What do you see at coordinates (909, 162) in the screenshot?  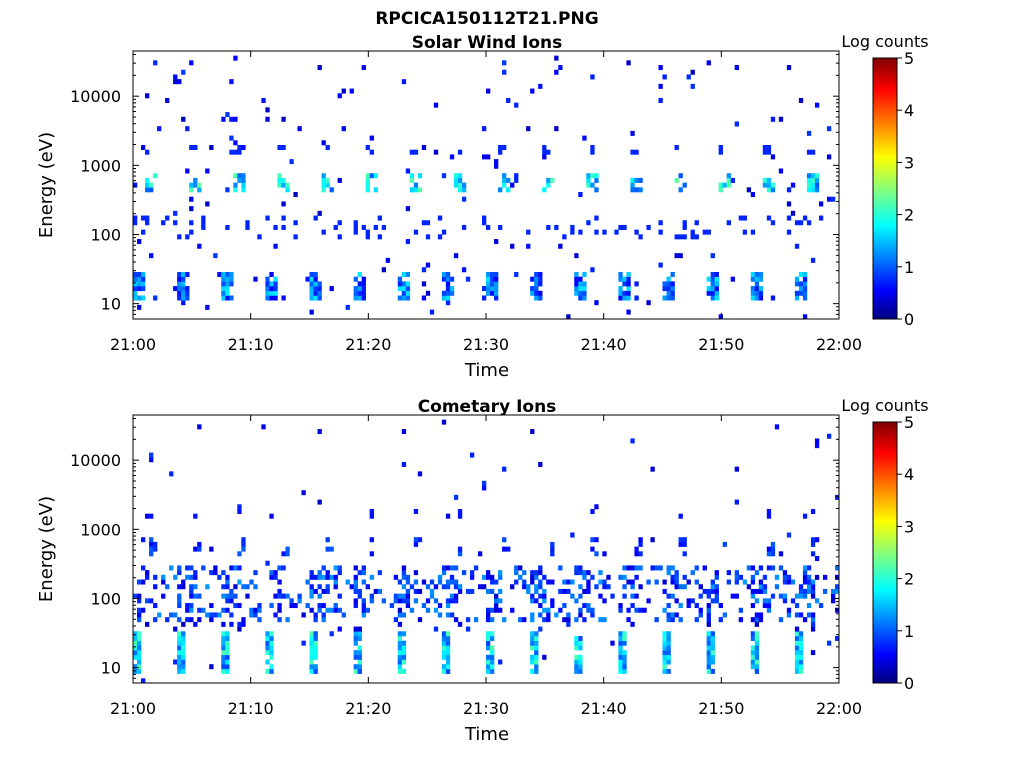 I see `colorbar-tick-label: 3` at bounding box center [909, 162].